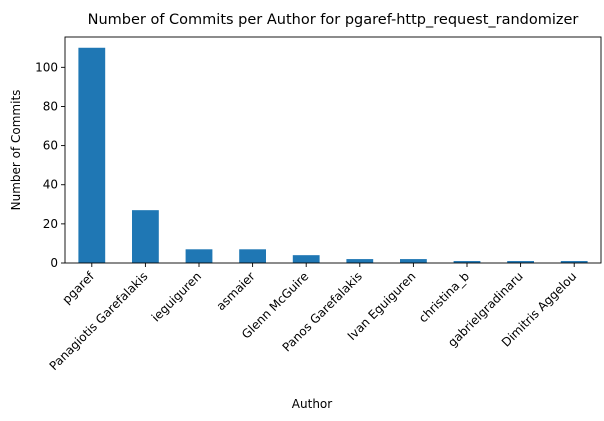  I want to click on bar-panos-garefalakis, so click(360, 261).